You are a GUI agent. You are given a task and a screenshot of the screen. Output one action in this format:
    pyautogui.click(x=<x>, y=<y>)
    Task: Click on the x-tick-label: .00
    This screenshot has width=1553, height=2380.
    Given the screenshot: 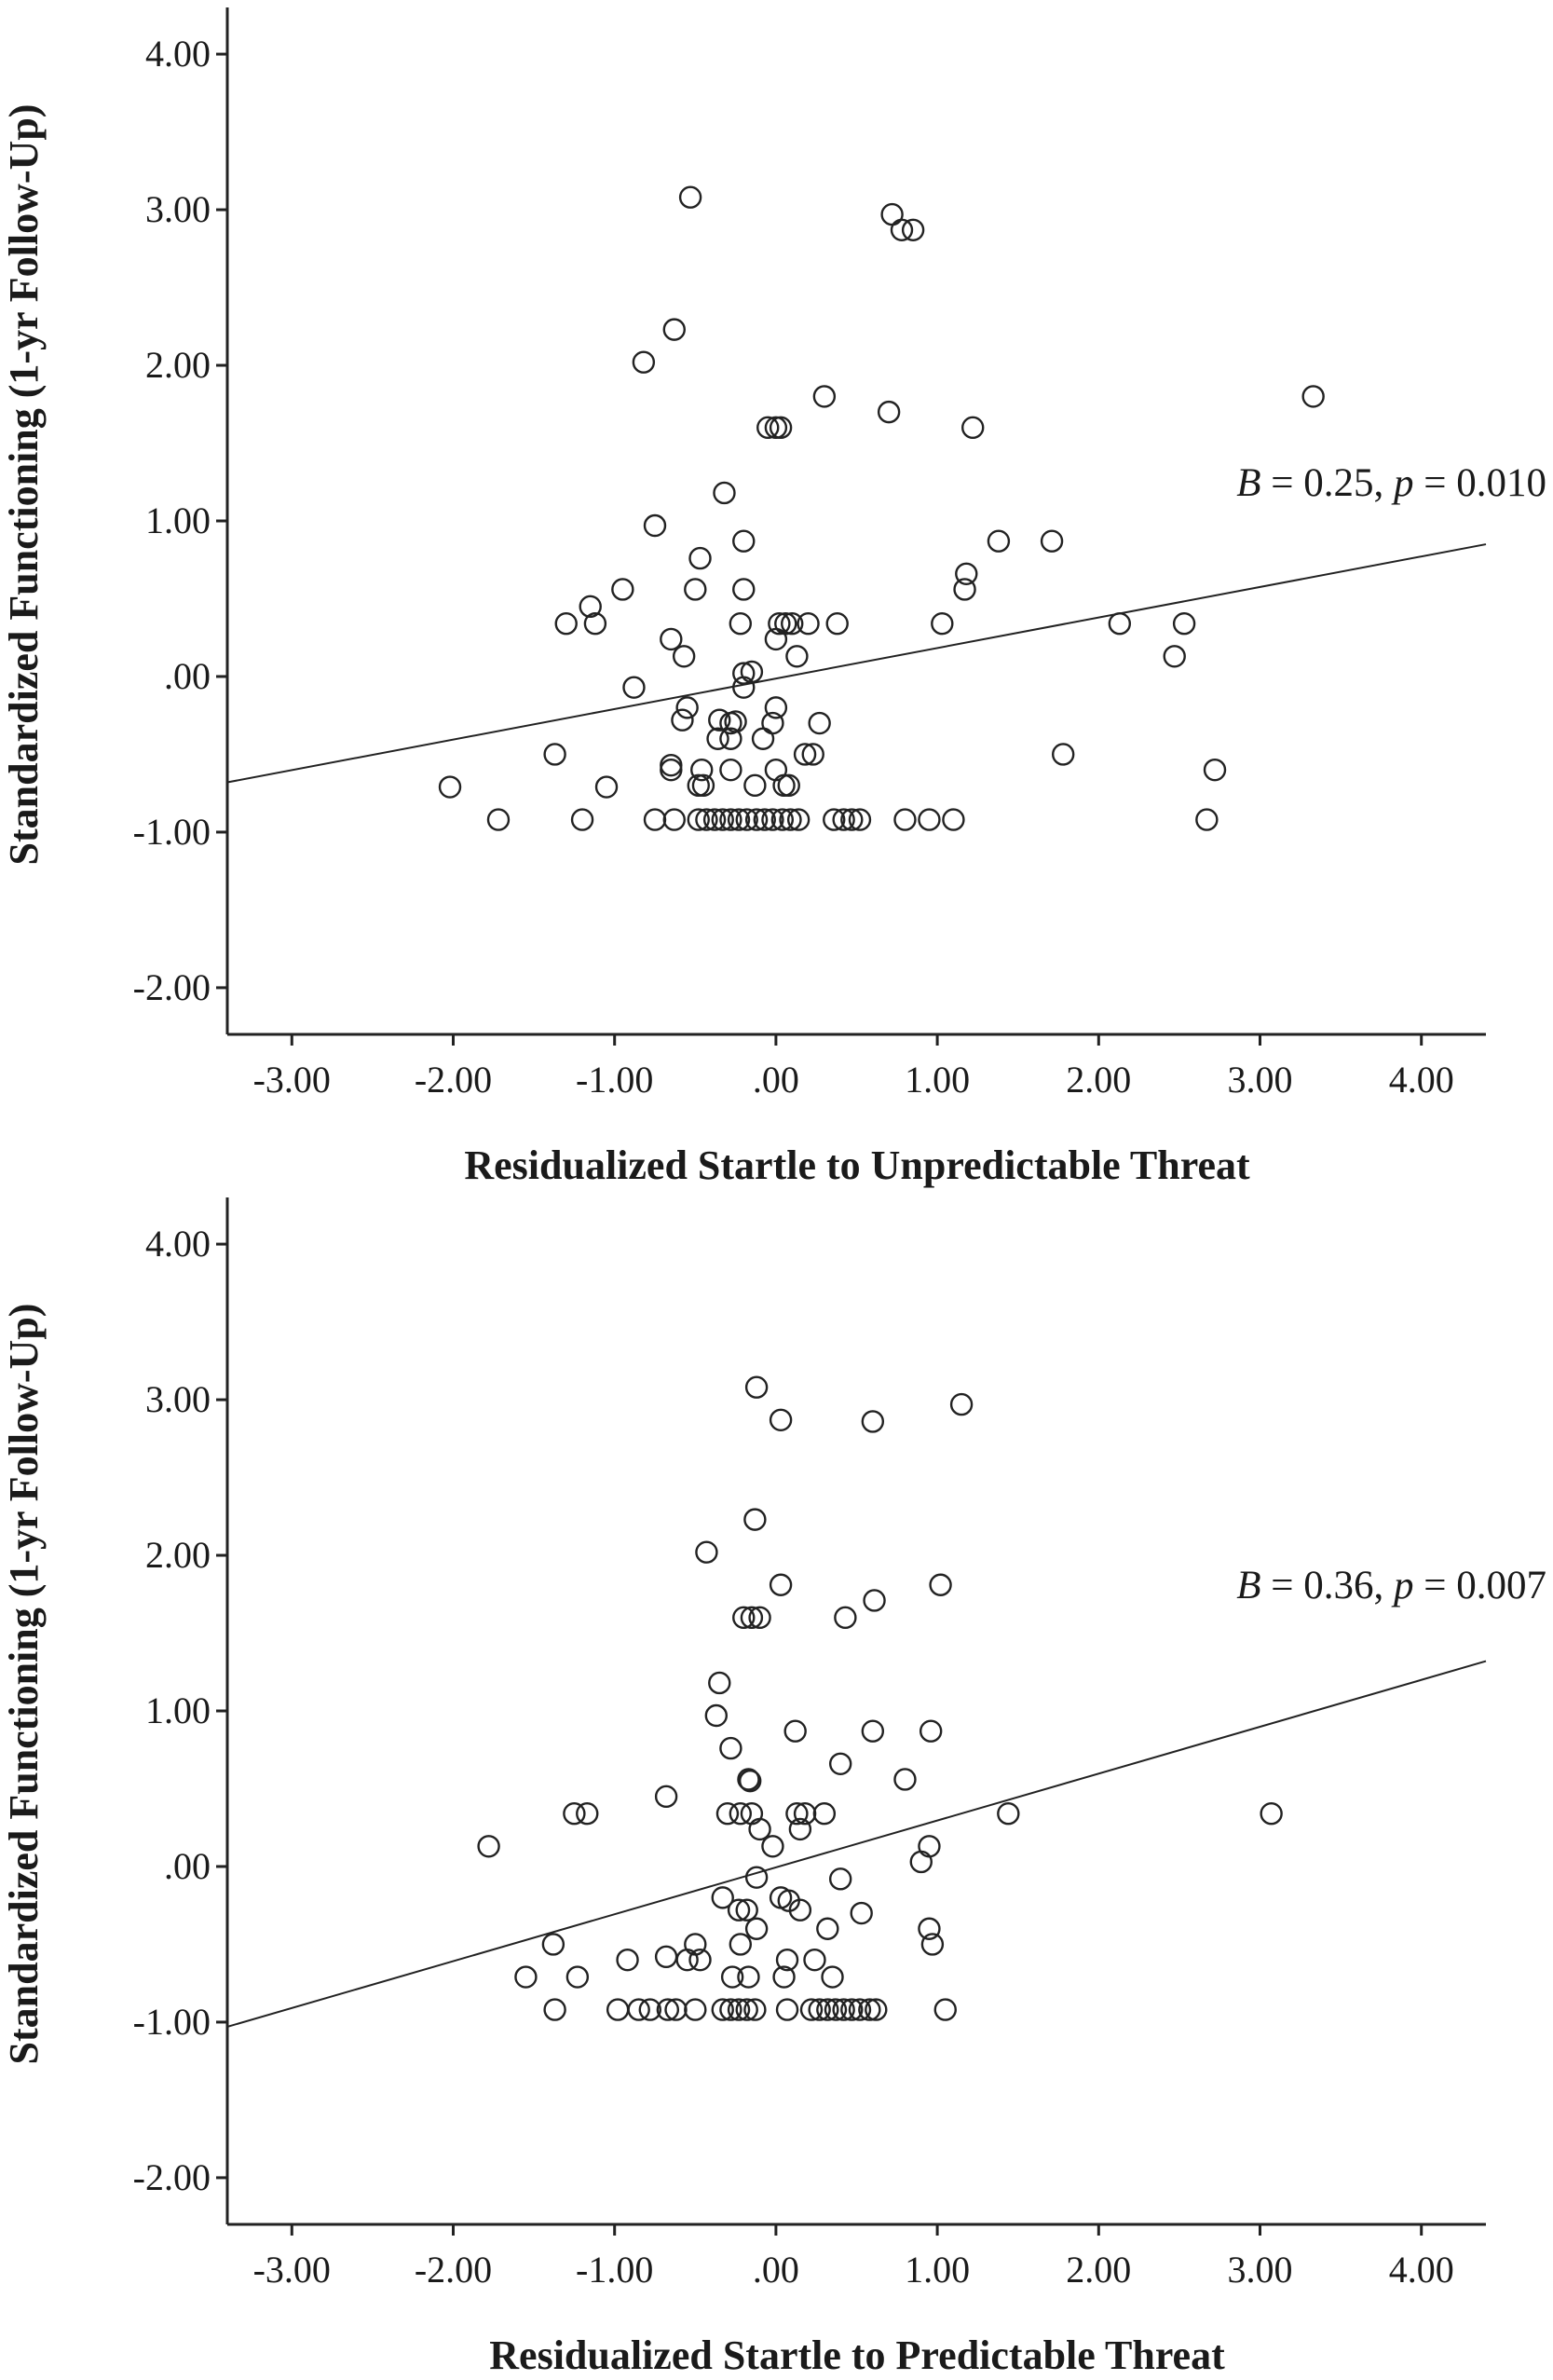 What is the action you would take?
    pyautogui.click(x=776, y=1080)
    